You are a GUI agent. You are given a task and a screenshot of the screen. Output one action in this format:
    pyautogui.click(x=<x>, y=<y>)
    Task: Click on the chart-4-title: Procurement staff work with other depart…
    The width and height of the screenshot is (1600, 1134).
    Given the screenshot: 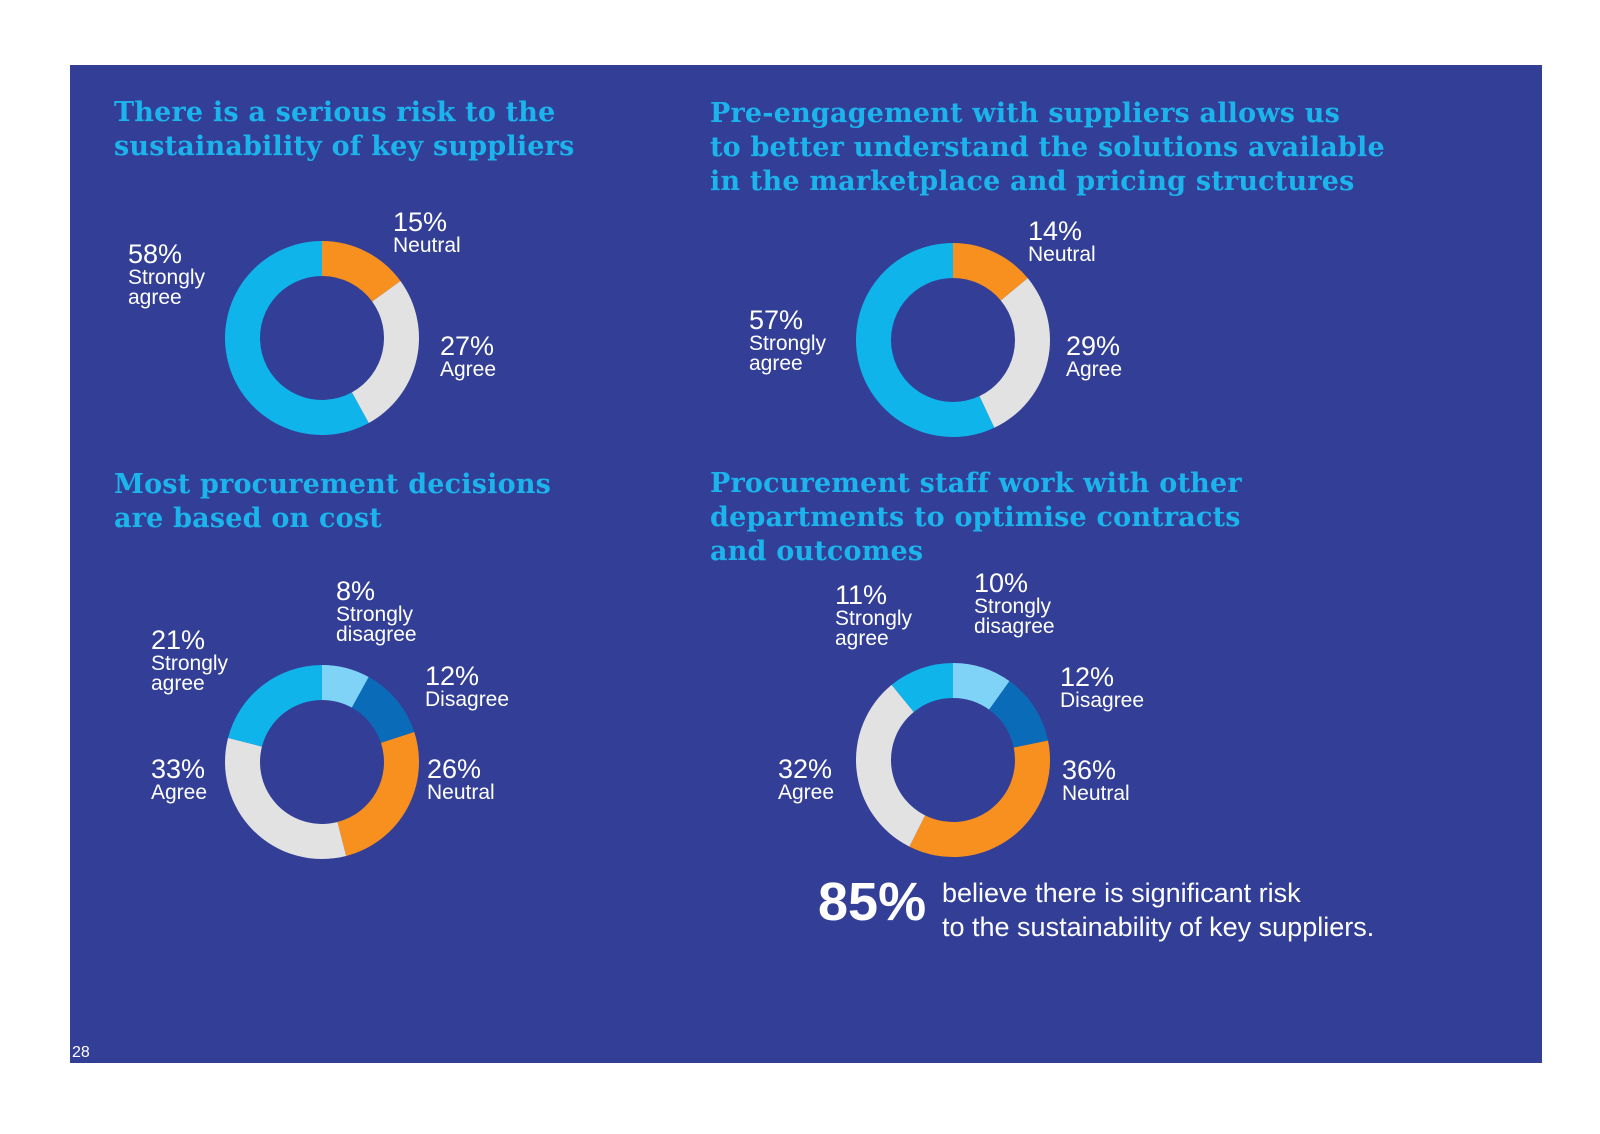 What is the action you would take?
    pyautogui.click(x=976, y=518)
    